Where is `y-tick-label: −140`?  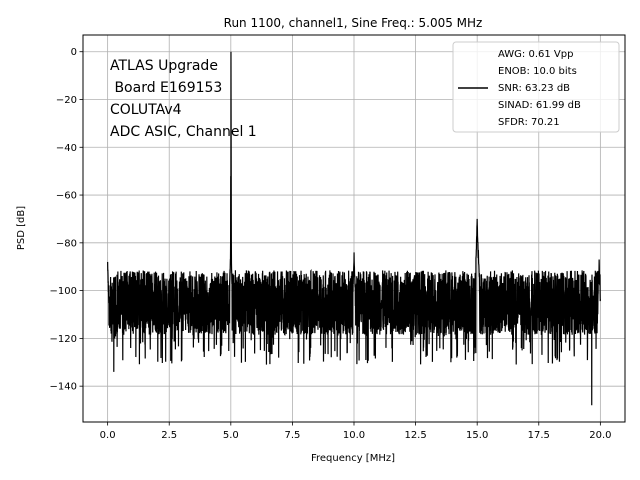 y-tick-label: −140 is located at coordinates (63, 387).